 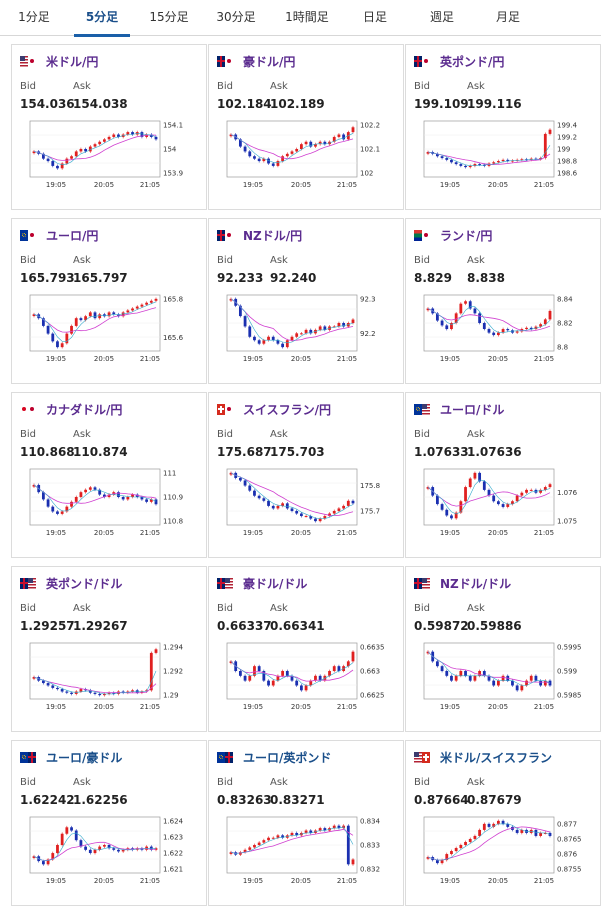 I want to click on candlestick-chart: 8.84 8.82 8.8 19:05 20:05 21:05, so click(x=504, y=335).